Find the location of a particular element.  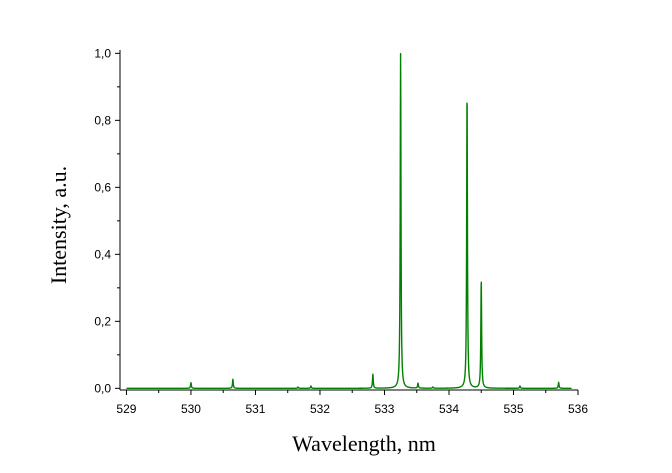

y-tick-label: 0,6 is located at coordinates (102, 187).